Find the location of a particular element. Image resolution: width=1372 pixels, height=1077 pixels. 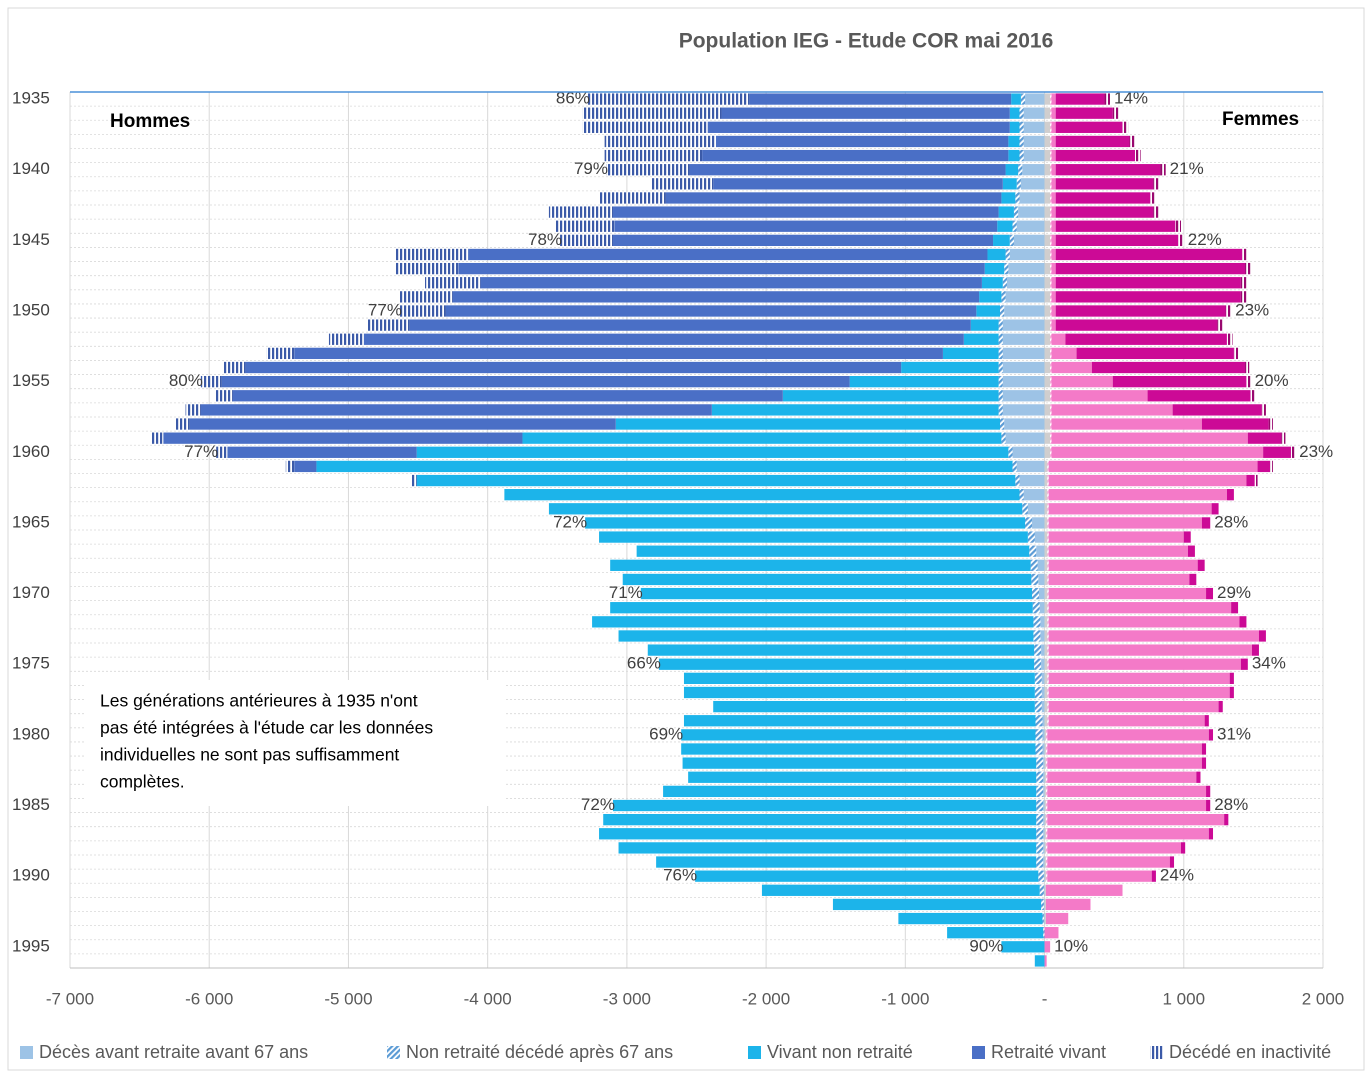

legend-swatch is located at coordinates (26, 1052).